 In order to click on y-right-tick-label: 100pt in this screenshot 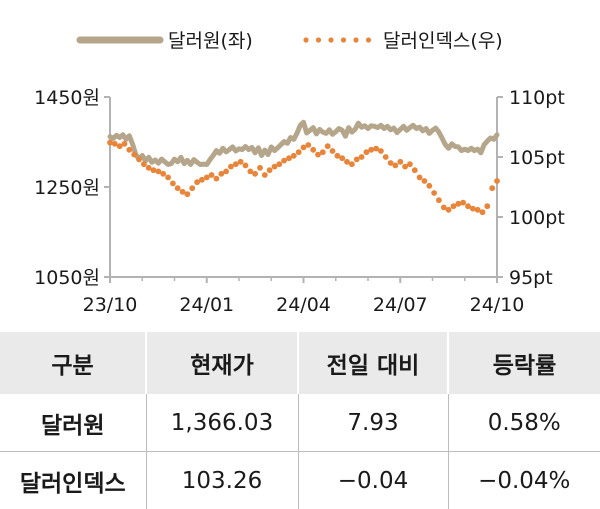, I will do `click(537, 218)`.